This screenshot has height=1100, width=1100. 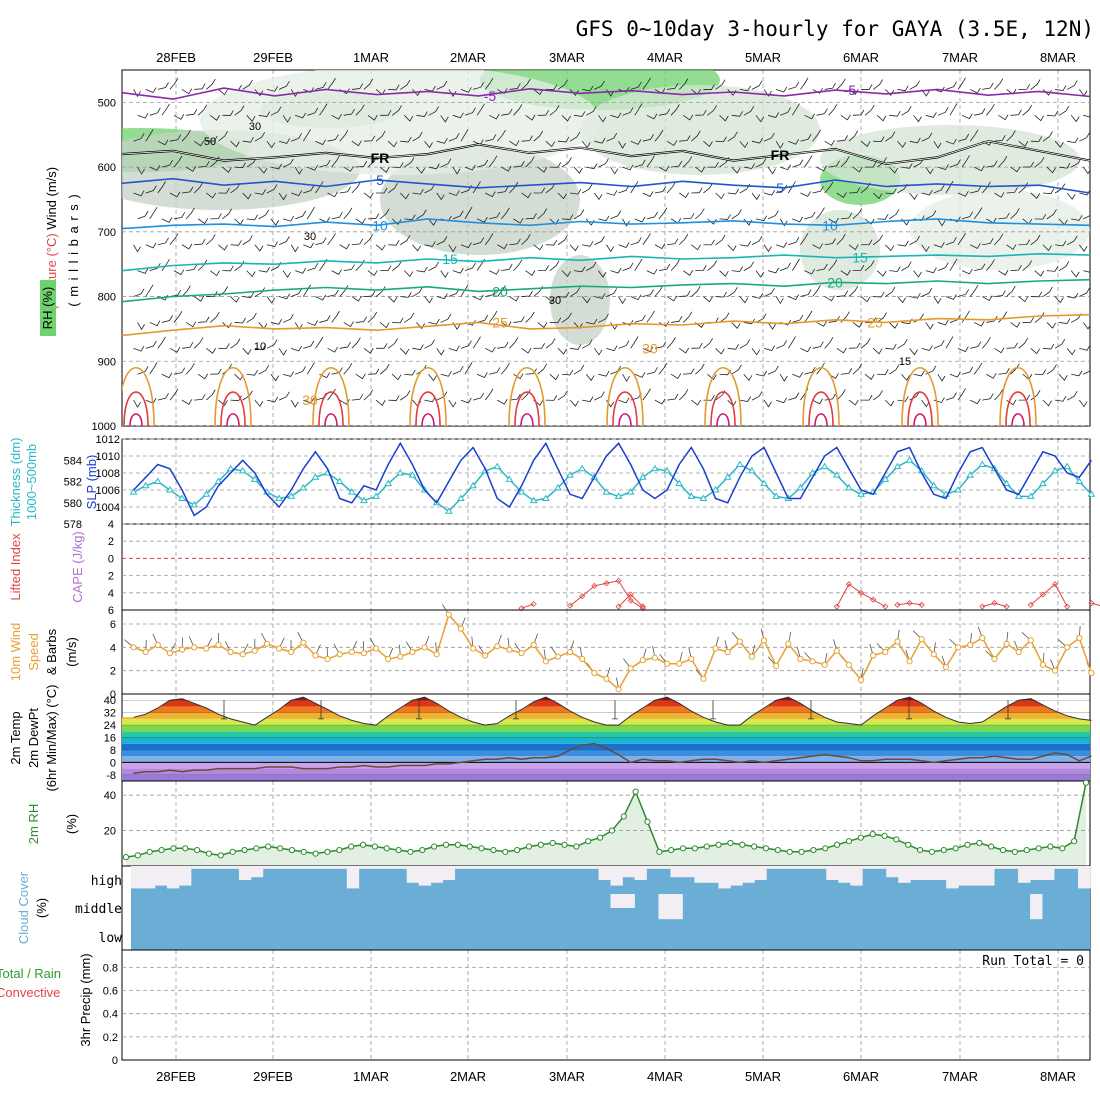 What do you see at coordinates (1091, 603) in the screenshot?
I see `lifted-index-point` at bounding box center [1091, 603].